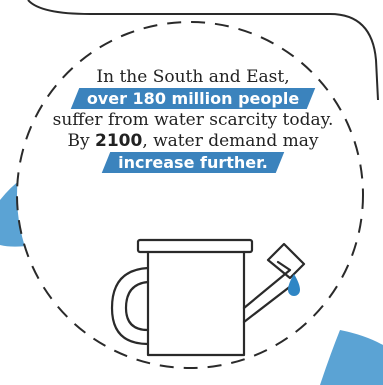 The height and width of the screenshot is (385, 383). Describe the element at coordinates (230, 141) in the screenshot. I see `text-line-4-suffix: , water demand may` at that location.